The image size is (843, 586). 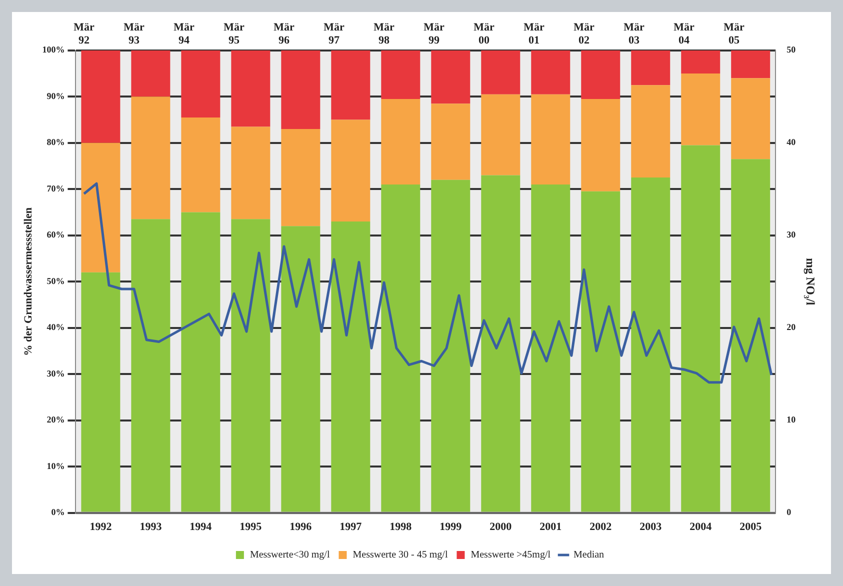 I want to click on x-tick-label: 1993, so click(x=151, y=527).